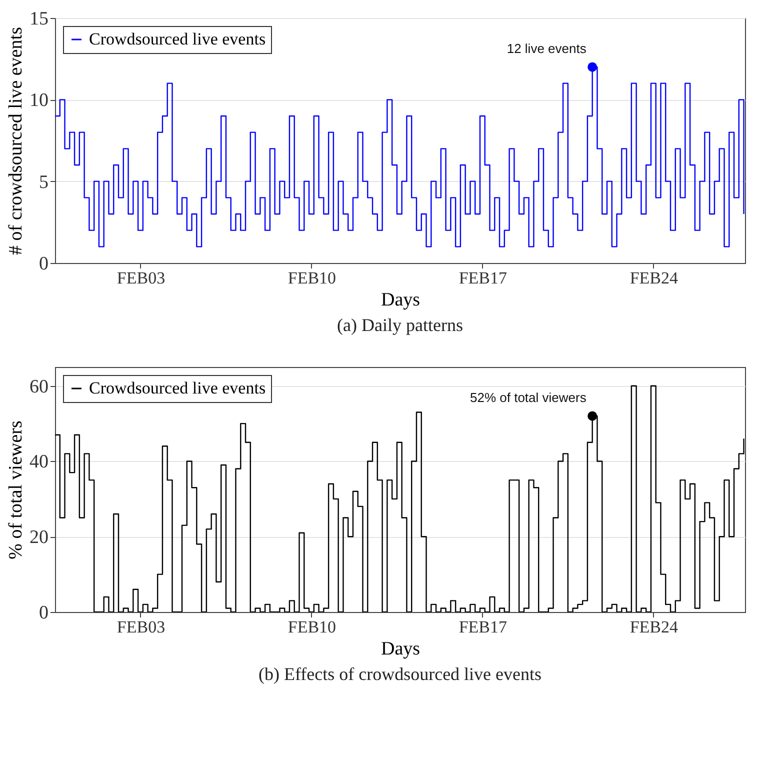 This screenshot has width=775, height=782. What do you see at coordinates (400, 674) in the screenshot?
I see `text: (b) Effects of crowdsourced live events` at bounding box center [400, 674].